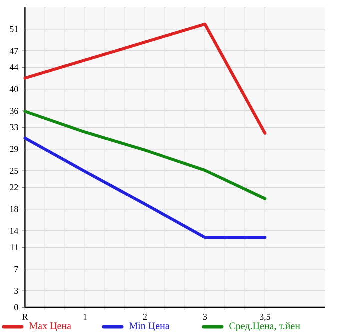  What do you see at coordinates (14, 29) in the screenshot?
I see `y-tick-label: 51` at bounding box center [14, 29].